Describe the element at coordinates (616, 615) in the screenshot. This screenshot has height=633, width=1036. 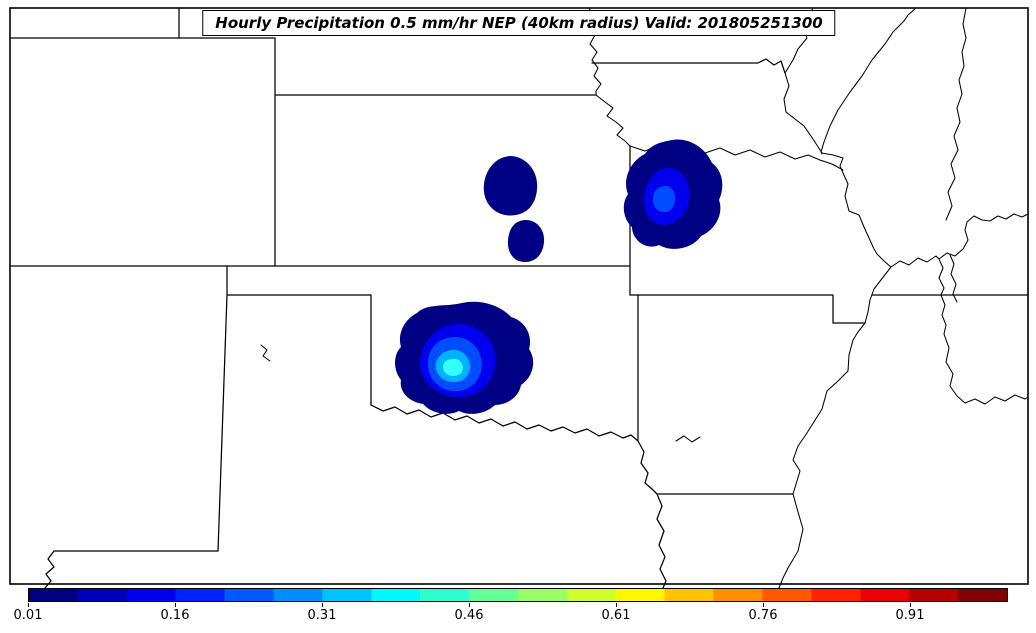
I see `colorbar-tick-label: 0.61` at that location.